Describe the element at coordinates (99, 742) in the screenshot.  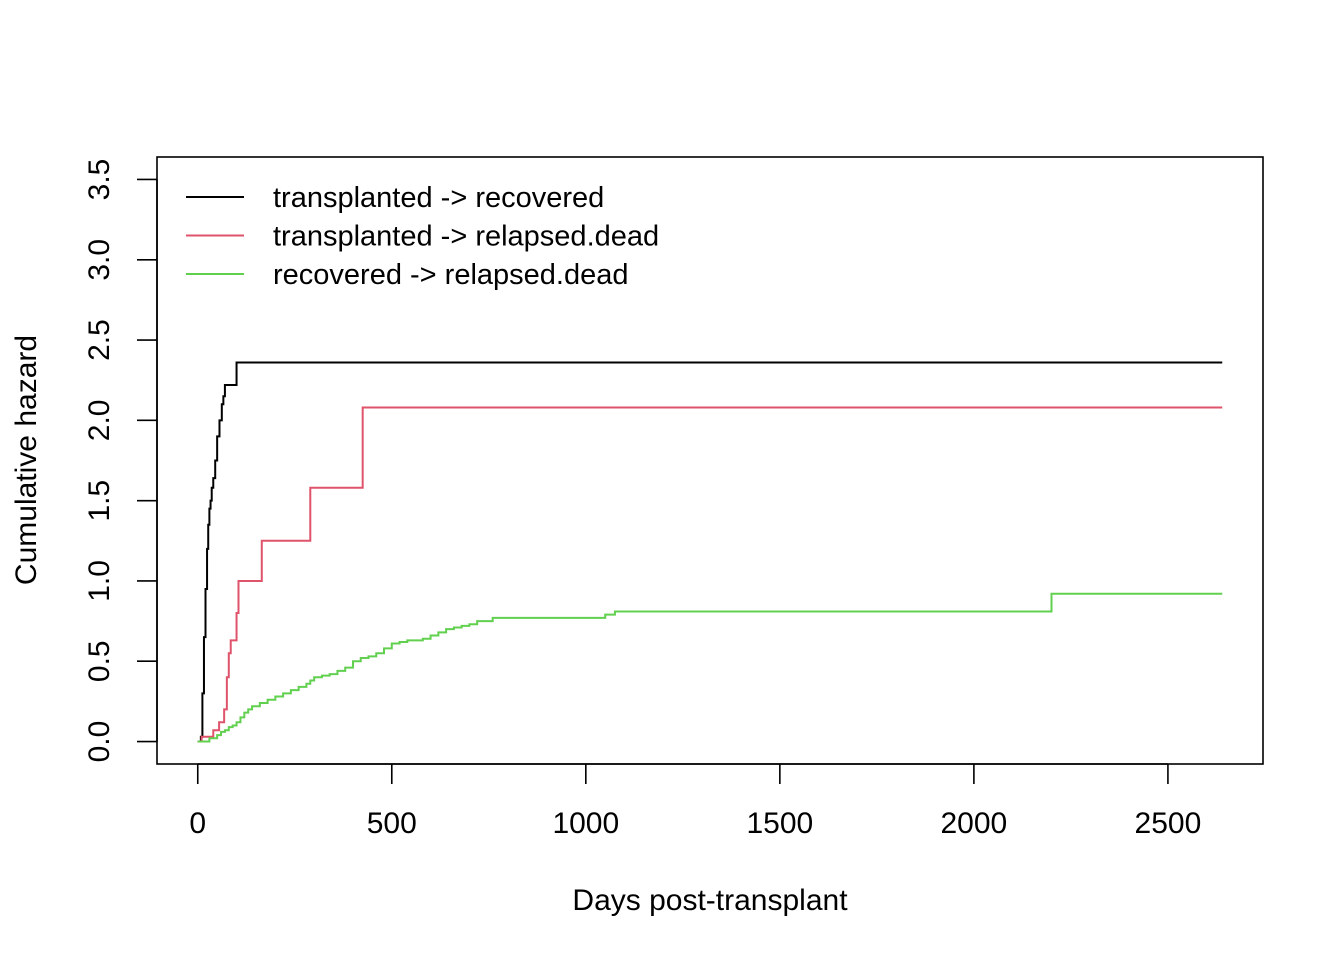
I see `y-tick-label: 0.0` at that location.